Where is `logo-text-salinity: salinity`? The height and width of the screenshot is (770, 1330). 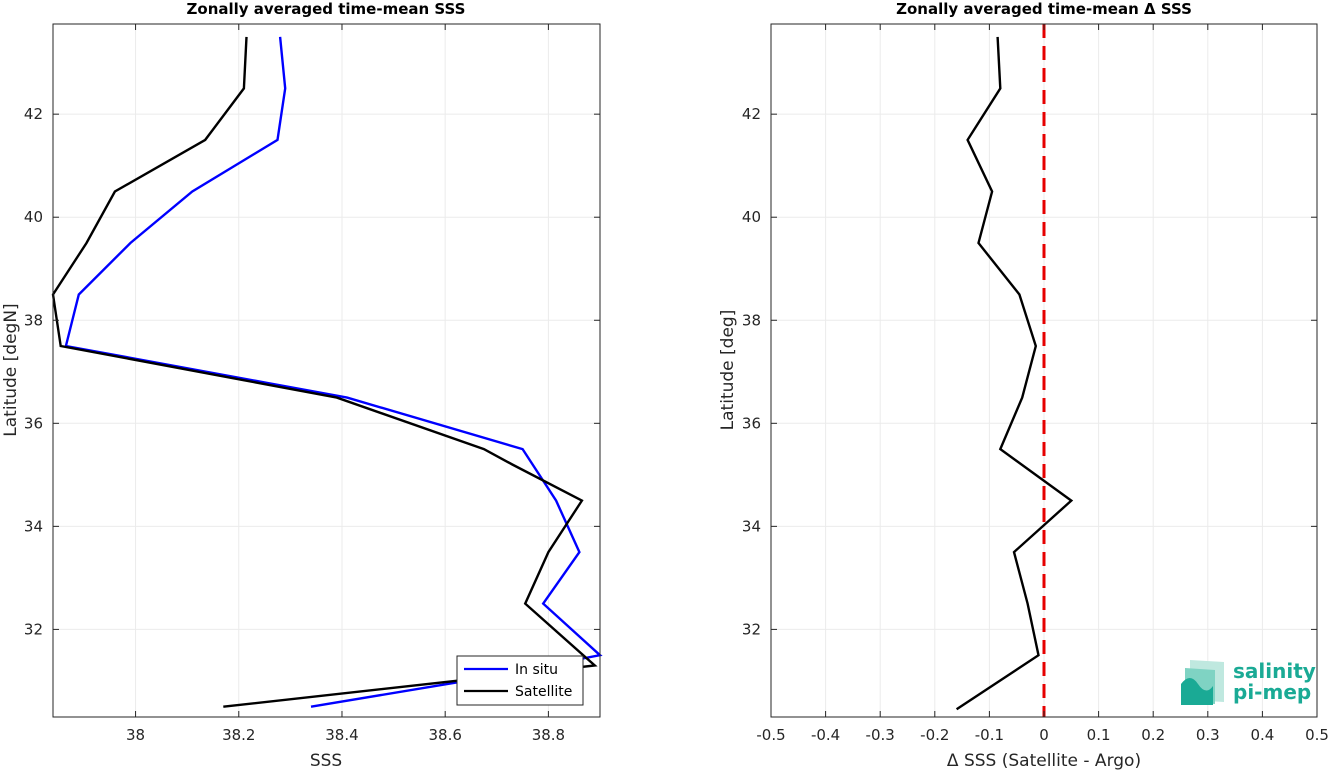
logo-text-salinity: salinity is located at coordinates (1274, 671).